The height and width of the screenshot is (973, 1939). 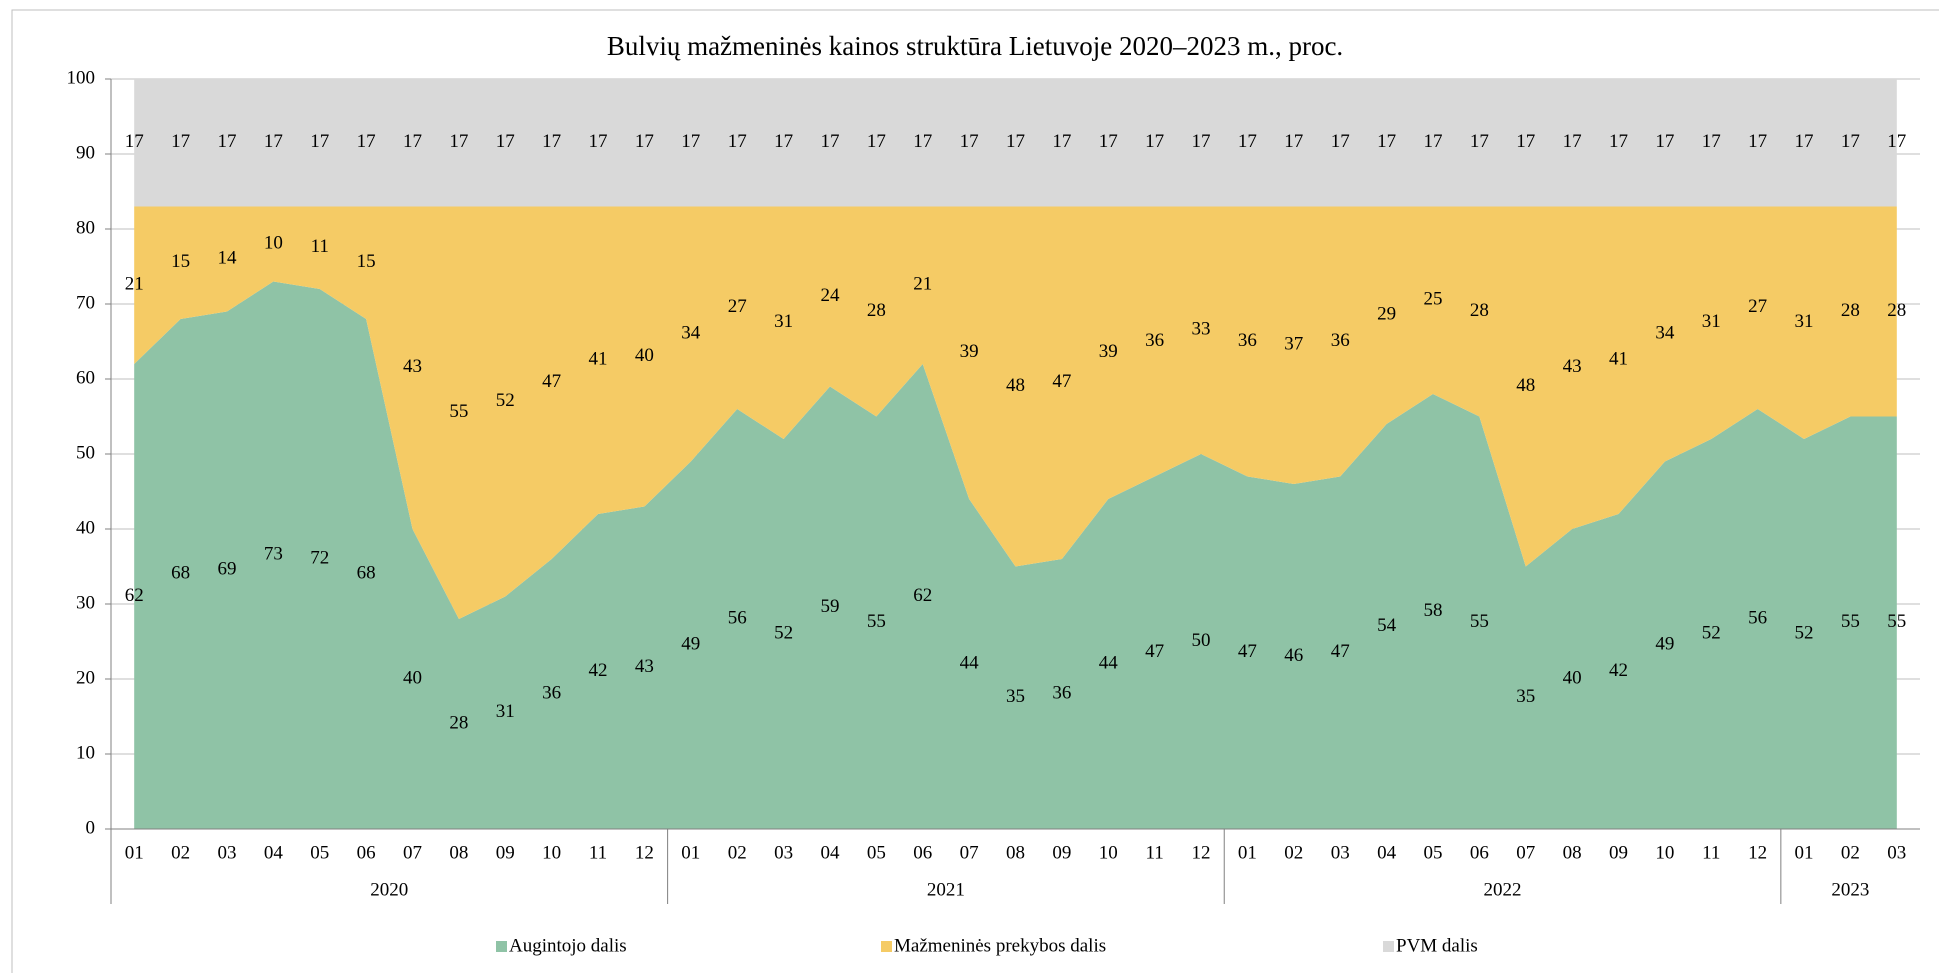 I want to click on data-label: 59, so click(x=829, y=606).